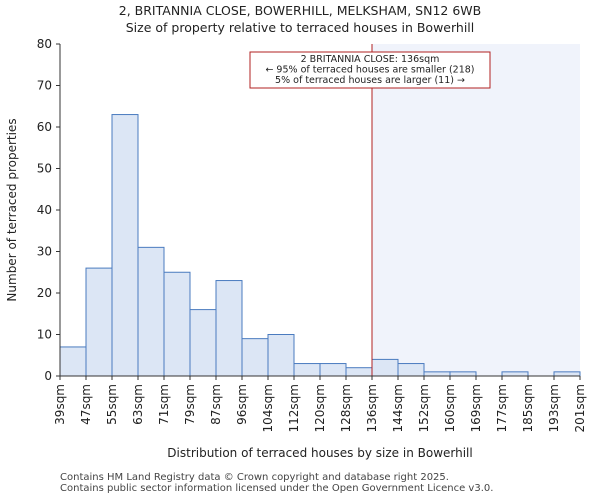  Describe the element at coordinates (580, 408) in the screenshot. I see `x-tick-label-201sqm: 201sqm` at that location.